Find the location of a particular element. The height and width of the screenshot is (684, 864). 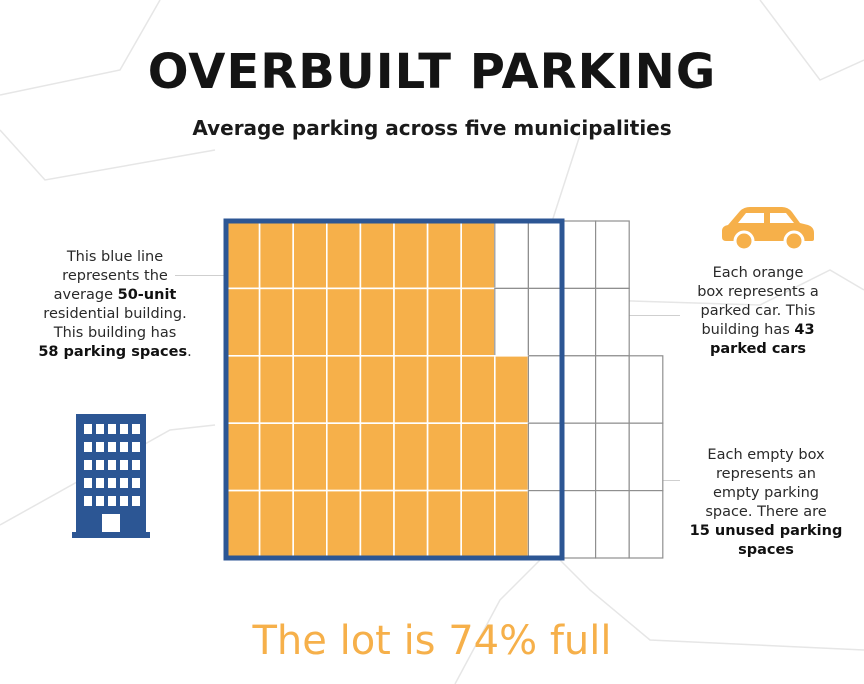

note-text: . is located at coordinates (189, 352).